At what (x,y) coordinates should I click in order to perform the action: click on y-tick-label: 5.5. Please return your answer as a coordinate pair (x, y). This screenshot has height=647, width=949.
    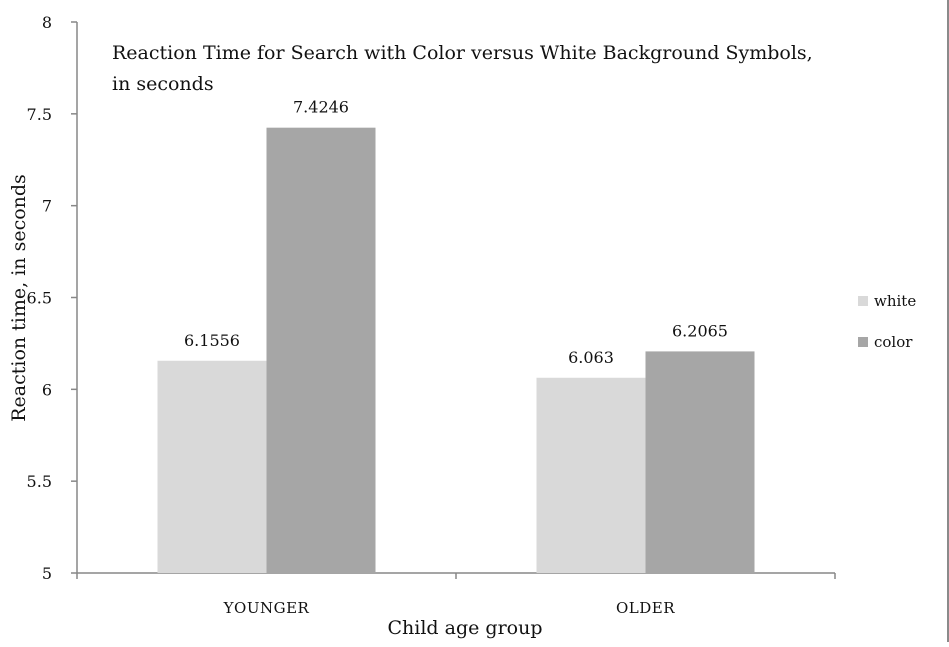
    Looking at the image, I should click on (39, 481).